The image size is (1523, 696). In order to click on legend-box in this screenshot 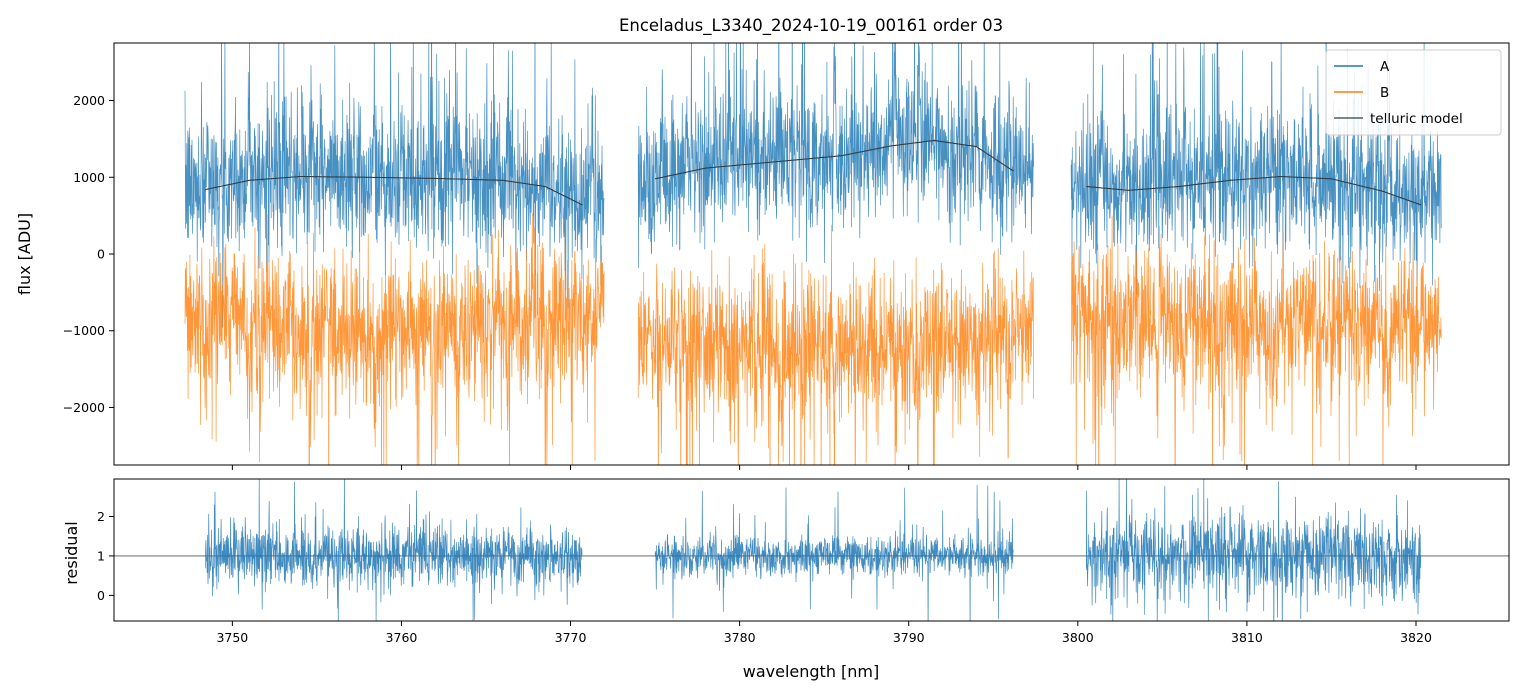, I will do `click(1413, 92)`.